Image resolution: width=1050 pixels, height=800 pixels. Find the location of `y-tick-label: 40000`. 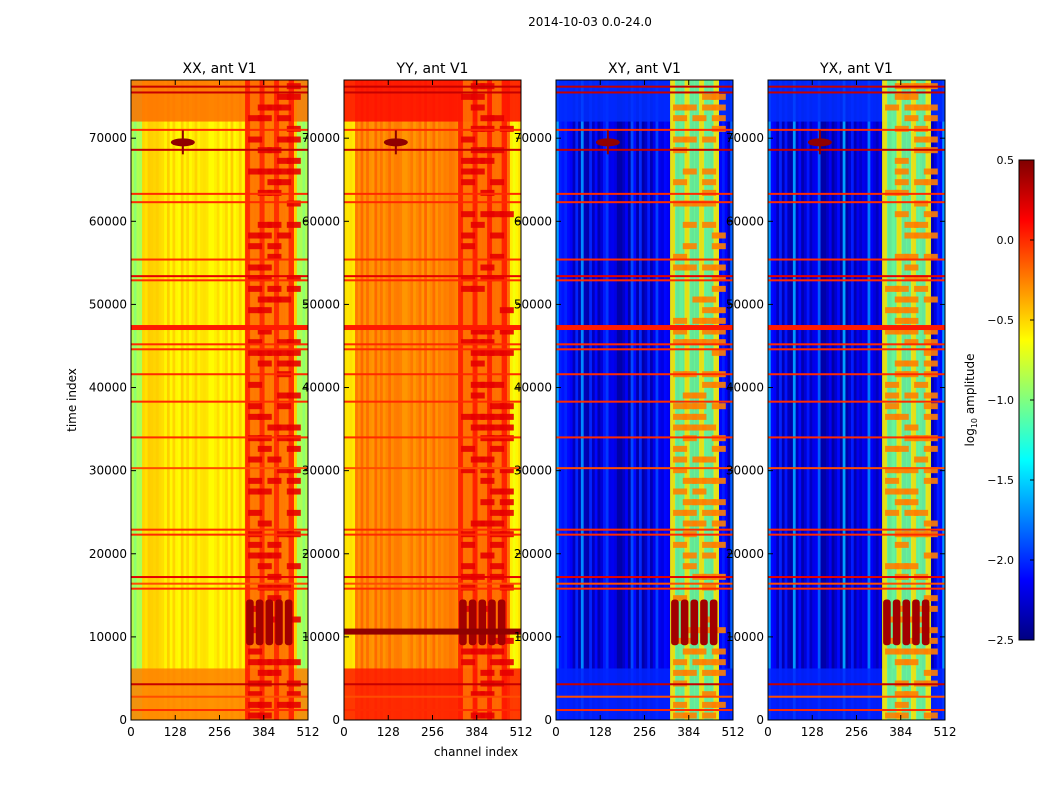

y-tick-label: 40000 is located at coordinates (745, 388).